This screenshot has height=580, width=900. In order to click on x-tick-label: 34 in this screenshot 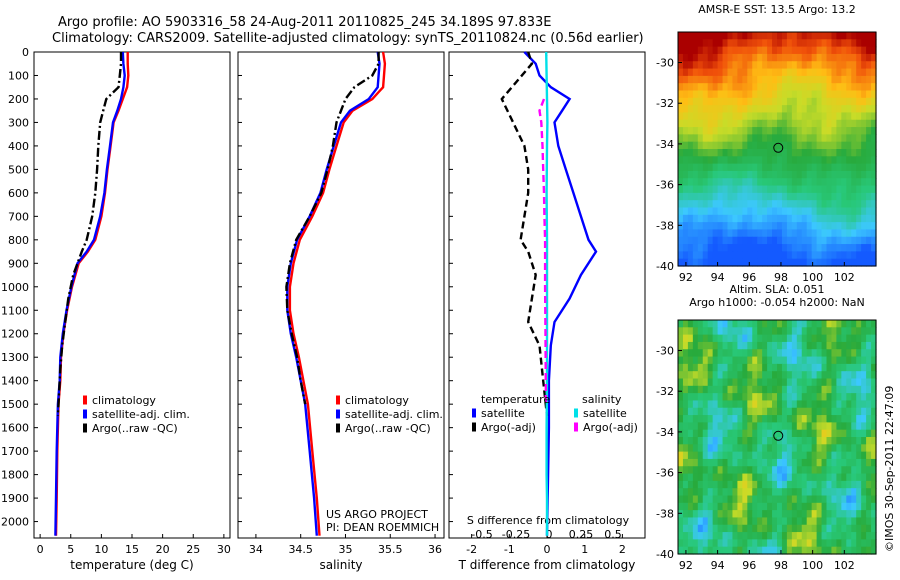, I will do `click(256, 549)`.